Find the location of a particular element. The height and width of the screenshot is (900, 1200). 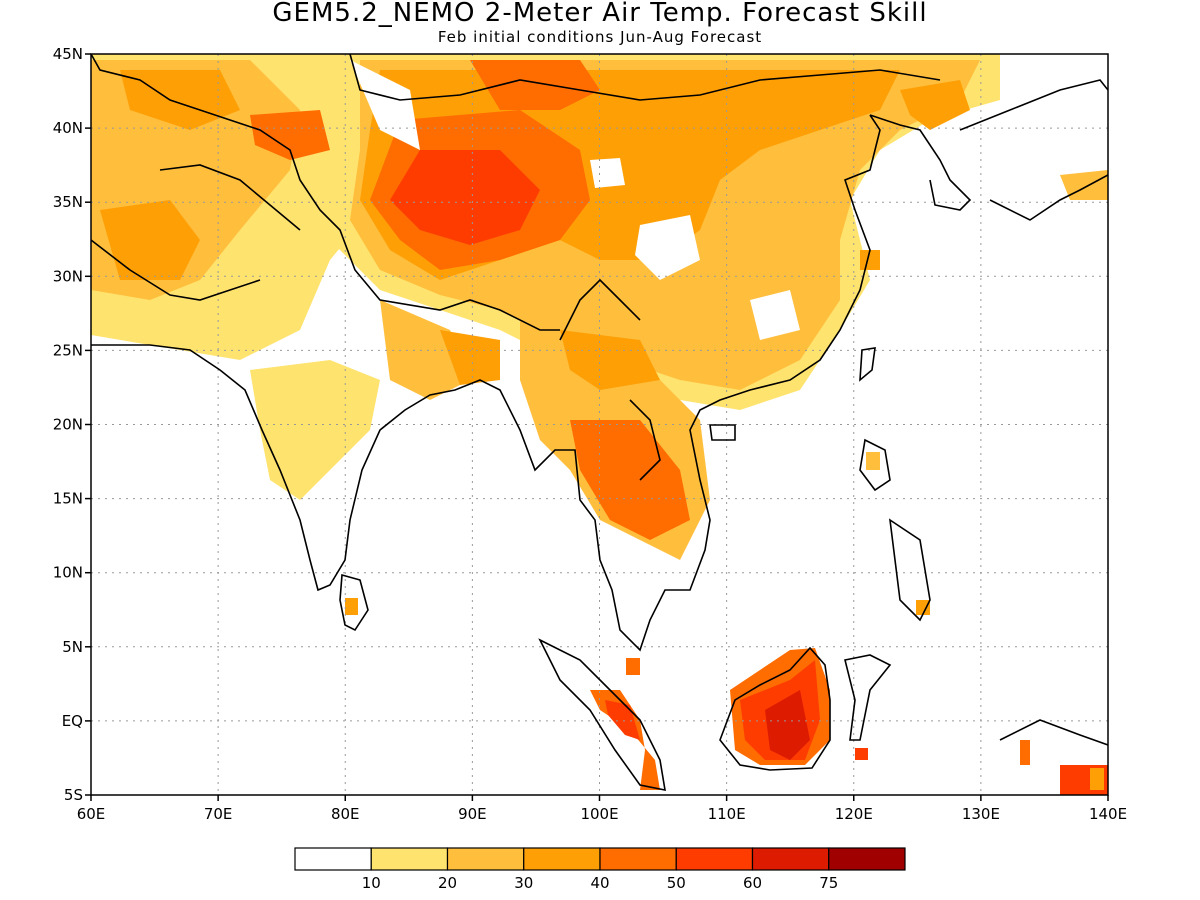

y-axis: 45N 40N 35N 30N 25N 20N 15N 10N 5N EQ 5S is located at coordinates (72, 424).